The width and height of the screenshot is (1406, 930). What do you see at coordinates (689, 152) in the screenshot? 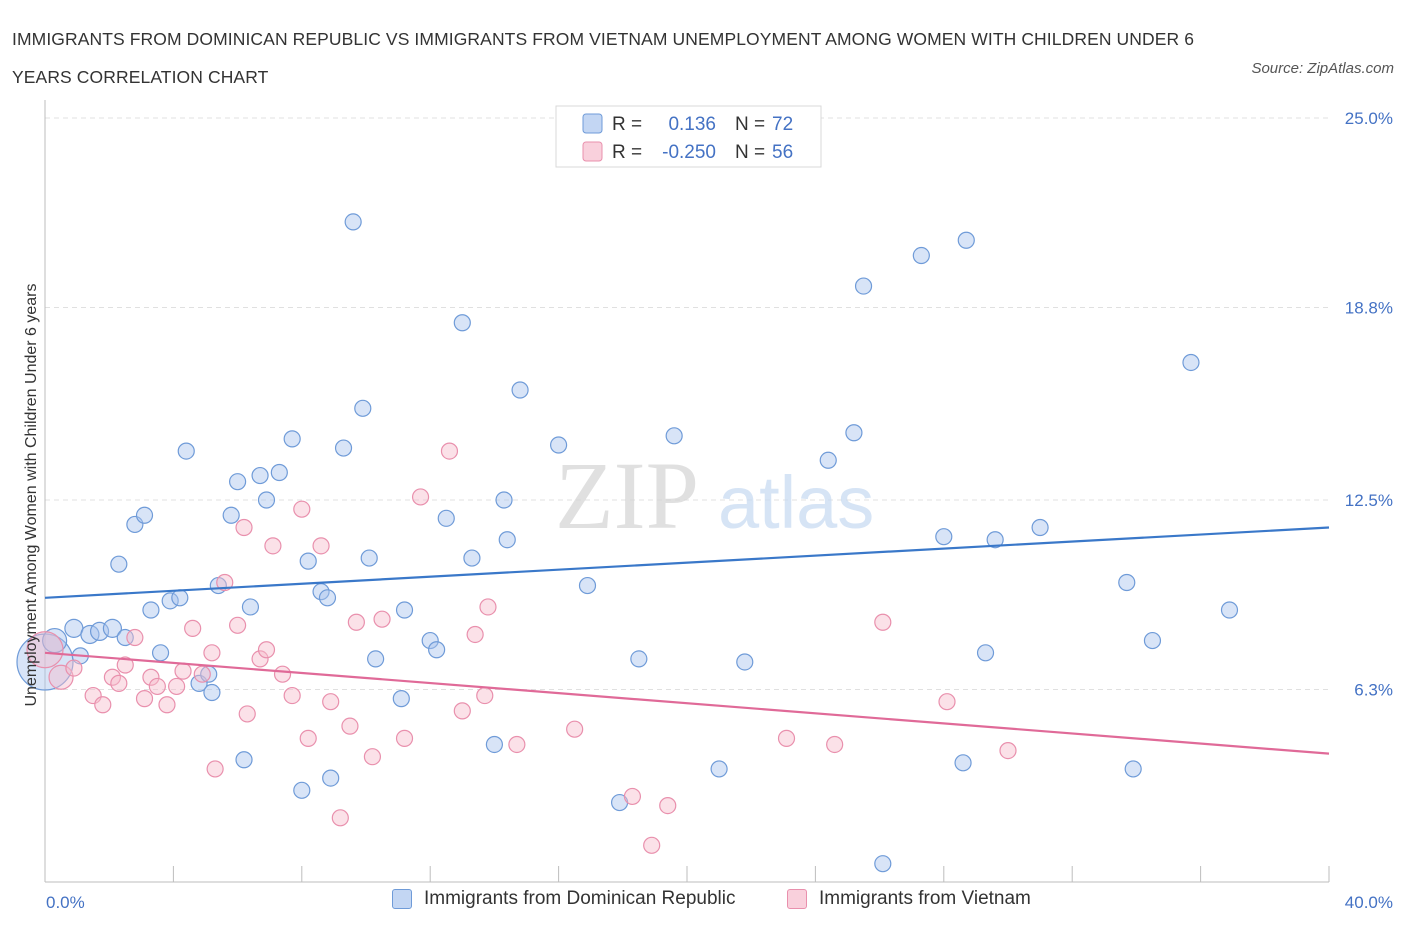
I see `legend-r-value-2: -0.250` at bounding box center [689, 152].